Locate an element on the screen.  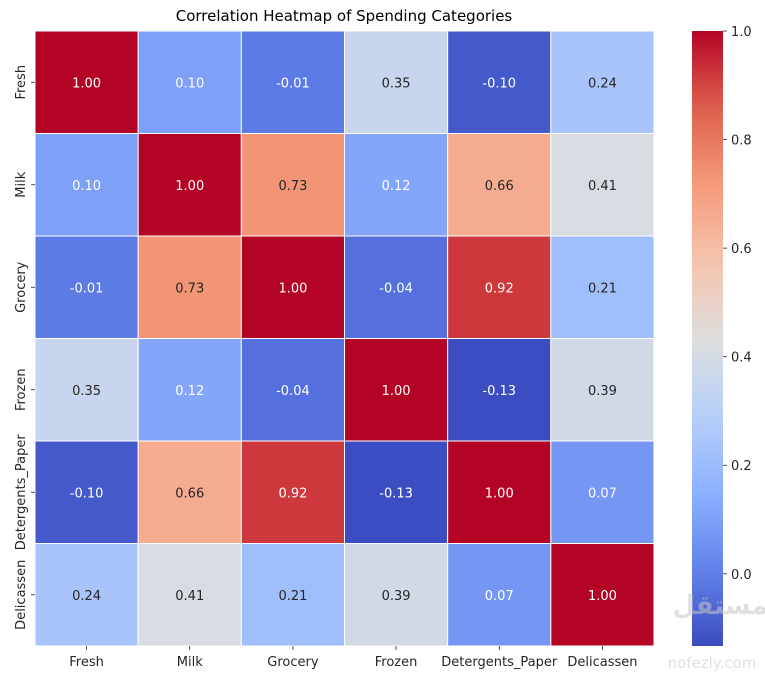
heatmap-cell-Frozen-Milk is located at coordinates (189, 390).